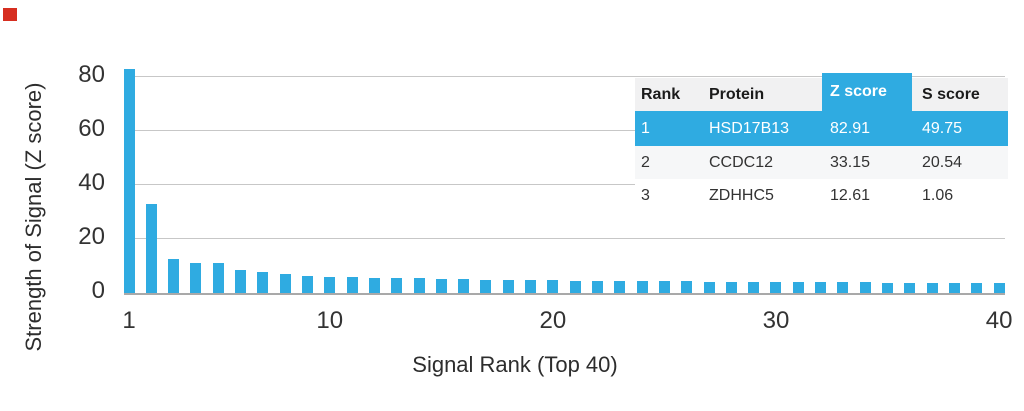 Image resolution: width=1024 pixels, height=411 pixels. I want to click on table-cell: 1.06, so click(938, 195).